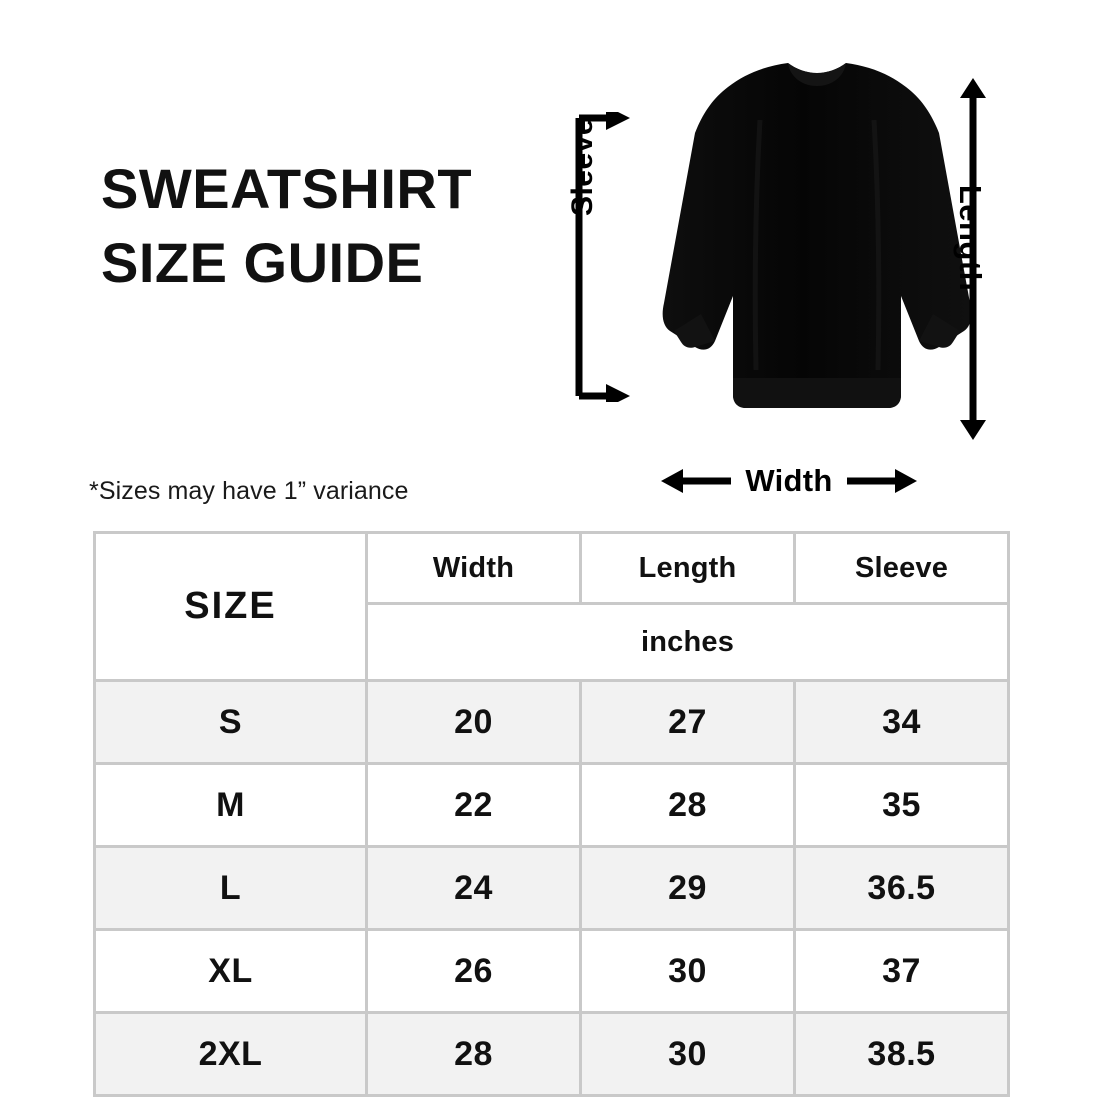 This screenshot has height=1100, width=1100. I want to click on width-measurement-group: Width, so click(789, 481).